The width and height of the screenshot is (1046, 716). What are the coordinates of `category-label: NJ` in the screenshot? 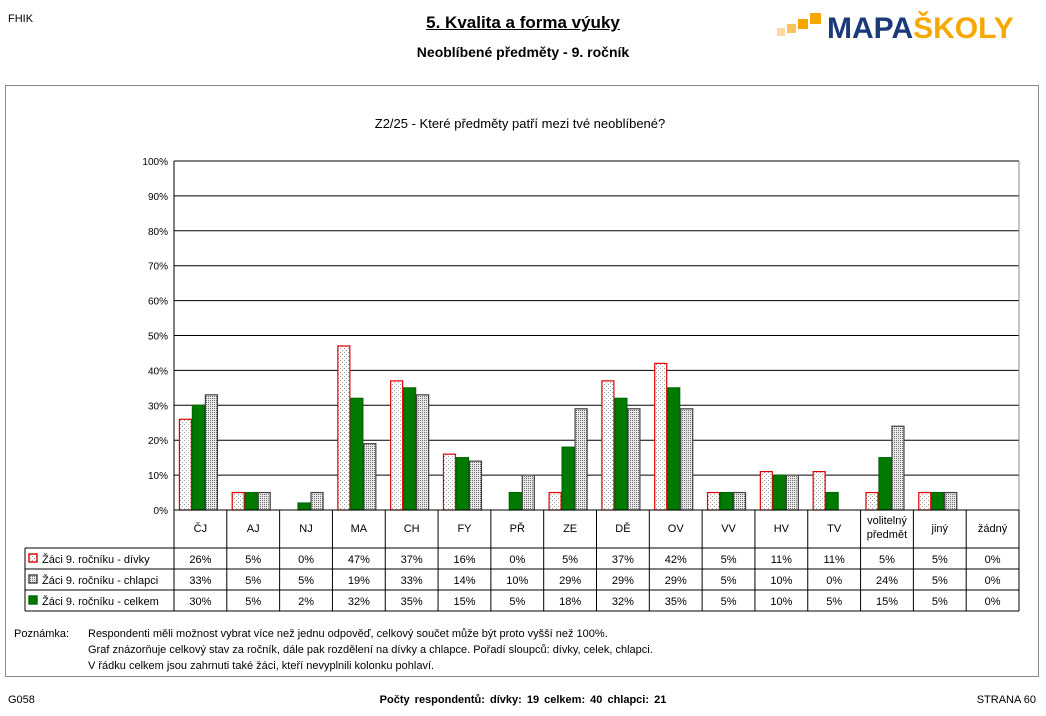 It's located at (305, 529).